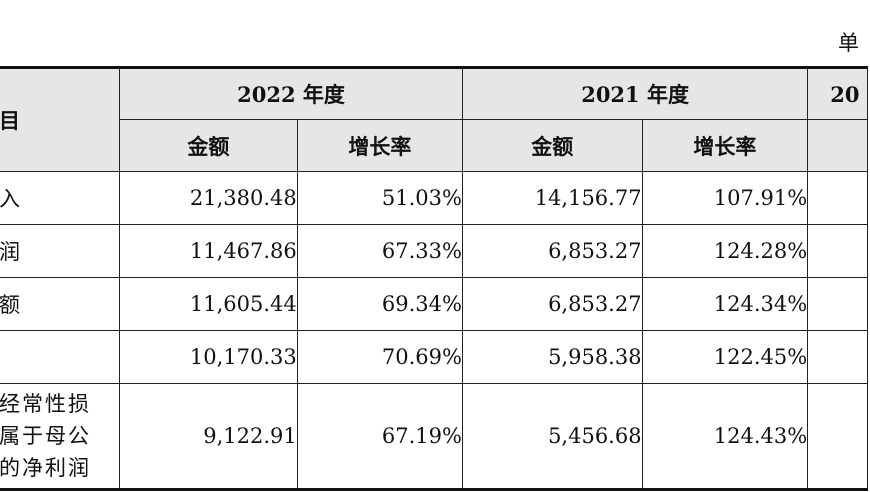 The height and width of the screenshot is (492, 870). Describe the element at coordinates (60, 251) in the screenshot. I see `row-label: 润` at that location.